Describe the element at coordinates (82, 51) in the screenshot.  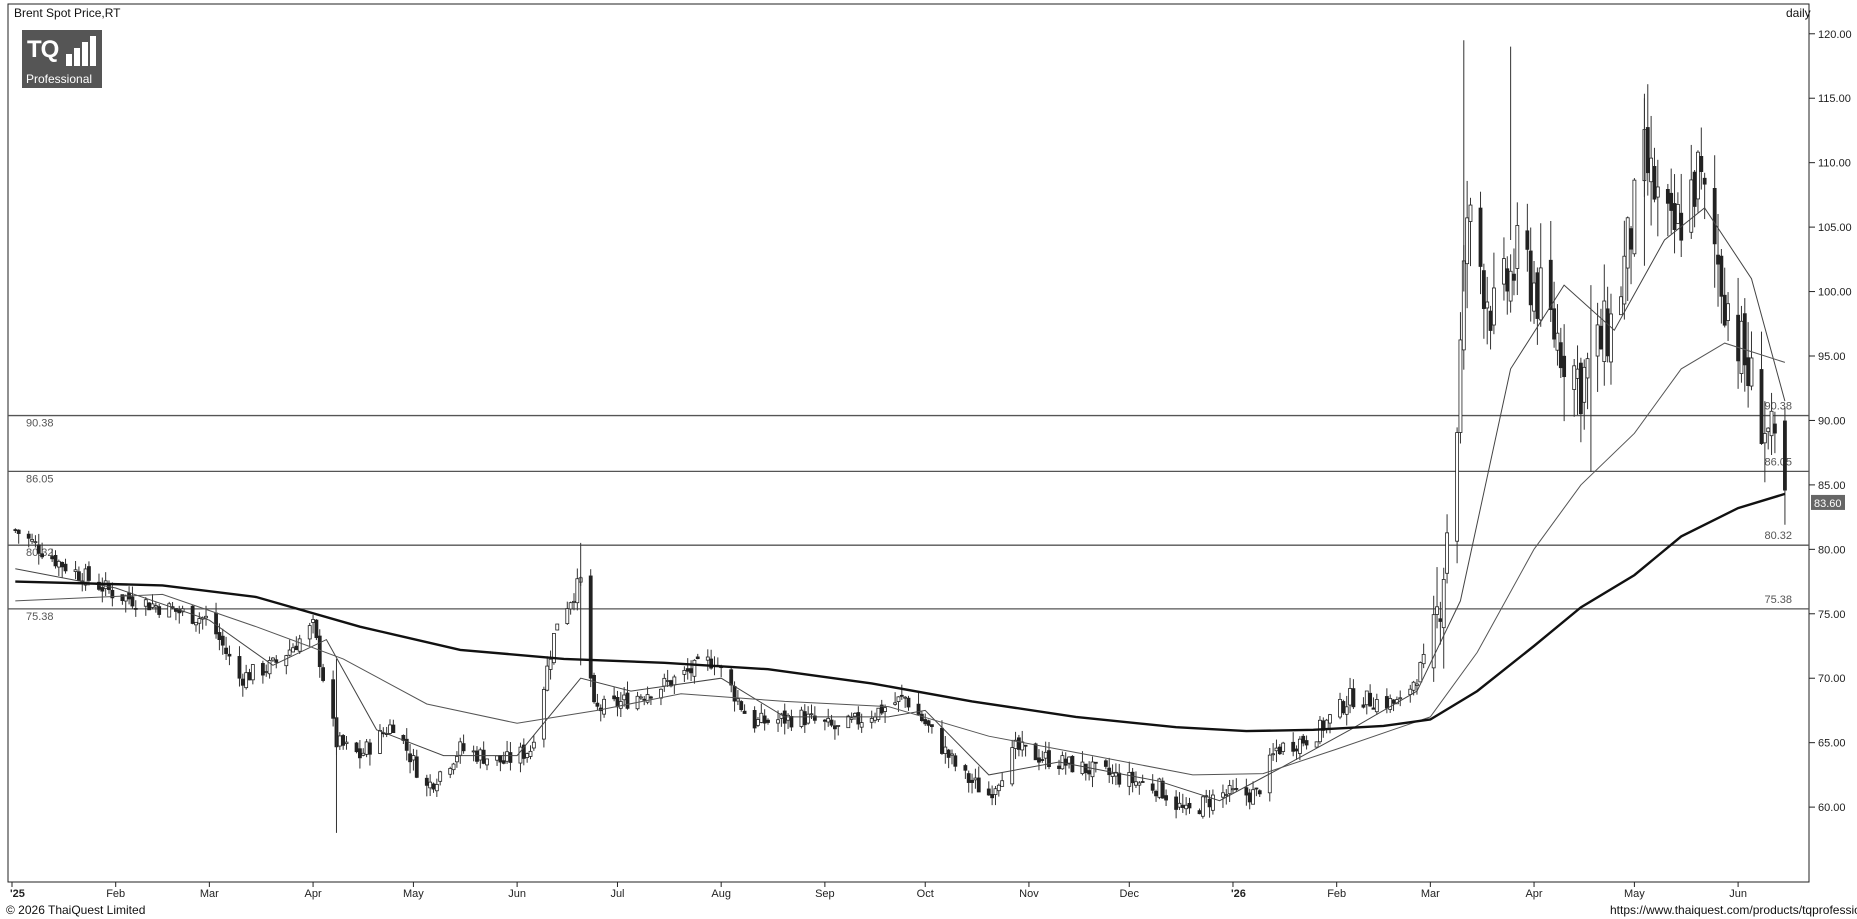
I see `logo-bars-icon` at that location.